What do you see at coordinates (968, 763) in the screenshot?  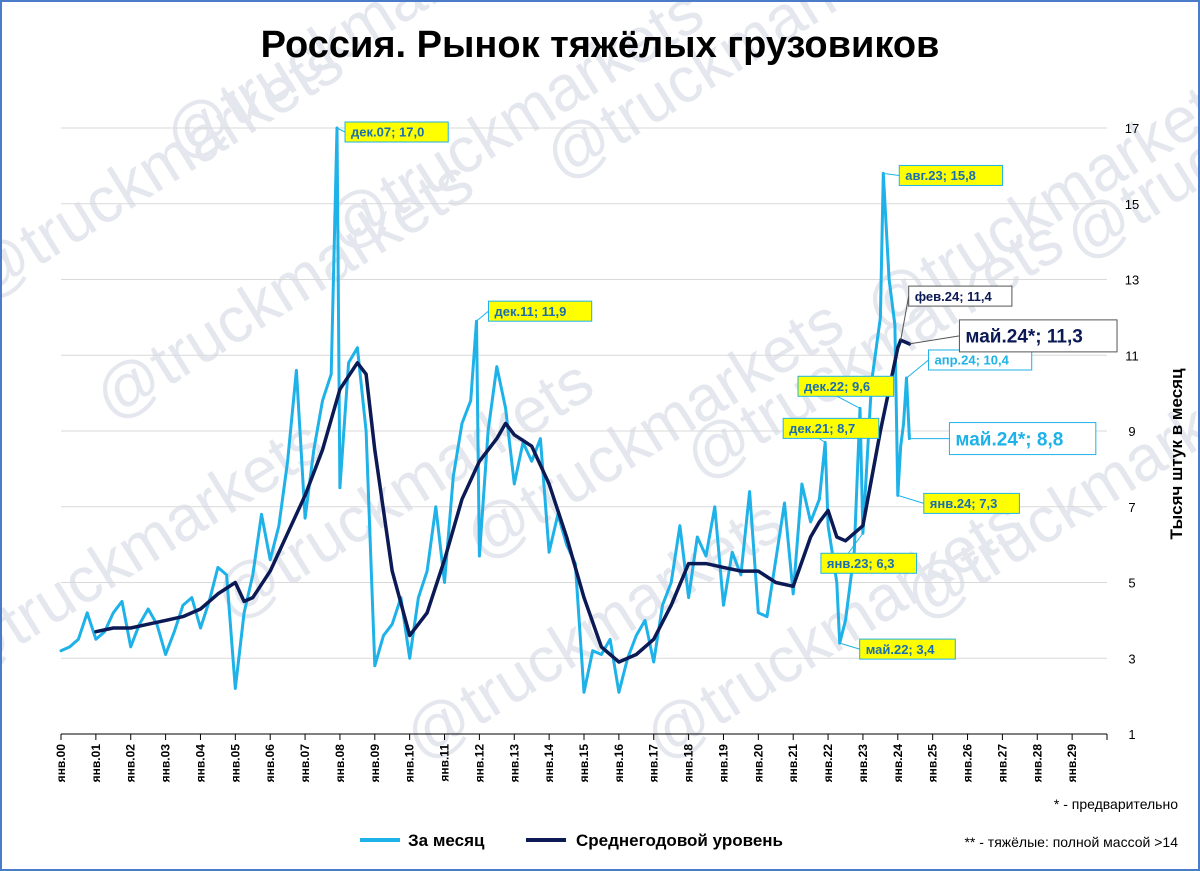 I see `x-tick-label: янв.26` at bounding box center [968, 763].